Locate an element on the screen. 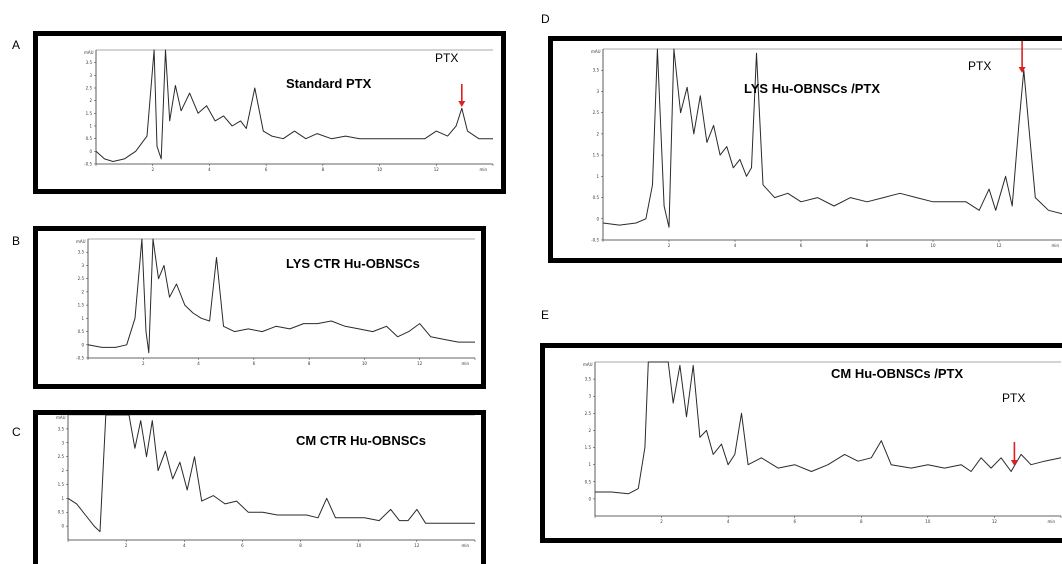 This screenshot has height=564, width=1062. panel-letter-b: B is located at coordinates (16, 241).